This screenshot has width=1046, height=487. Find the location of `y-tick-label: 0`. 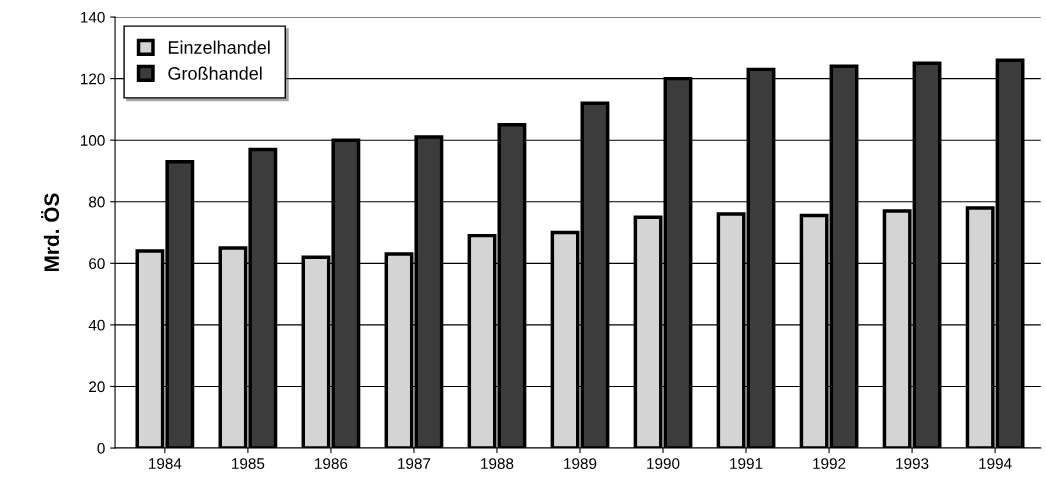

y-tick-label: 0 is located at coordinates (101, 448).